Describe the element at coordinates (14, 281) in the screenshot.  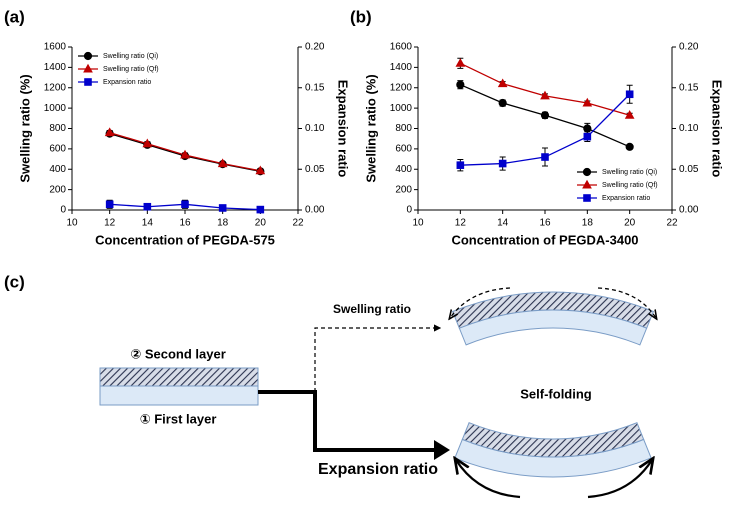
I see `panel-label: (c)` at that location.